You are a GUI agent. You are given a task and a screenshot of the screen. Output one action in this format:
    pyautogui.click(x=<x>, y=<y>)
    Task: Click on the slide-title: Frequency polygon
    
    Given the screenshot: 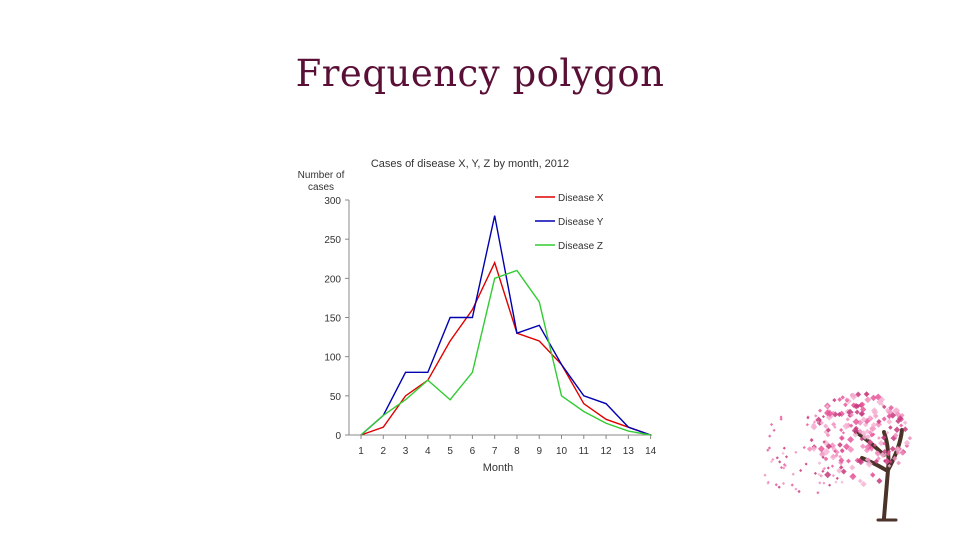 What is the action you would take?
    pyautogui.click(x=480, y=73)
    